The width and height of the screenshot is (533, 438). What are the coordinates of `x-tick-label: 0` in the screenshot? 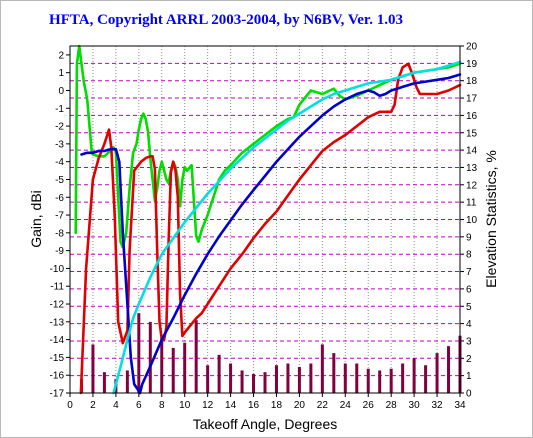 It's located at (70, 405).